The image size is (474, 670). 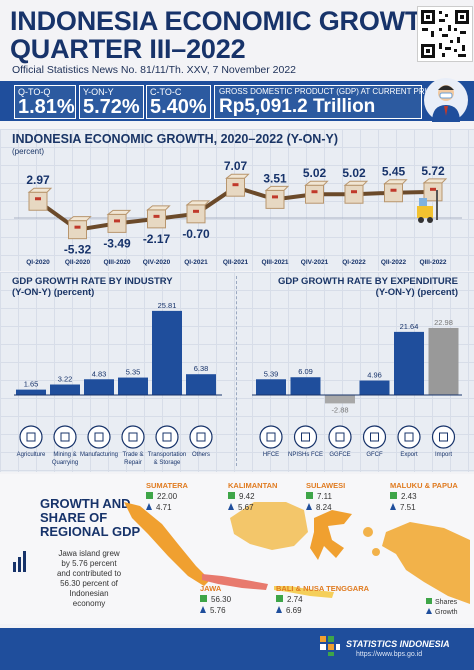 I want to click on region-growth: 6.69, so click(x=294, y=610).